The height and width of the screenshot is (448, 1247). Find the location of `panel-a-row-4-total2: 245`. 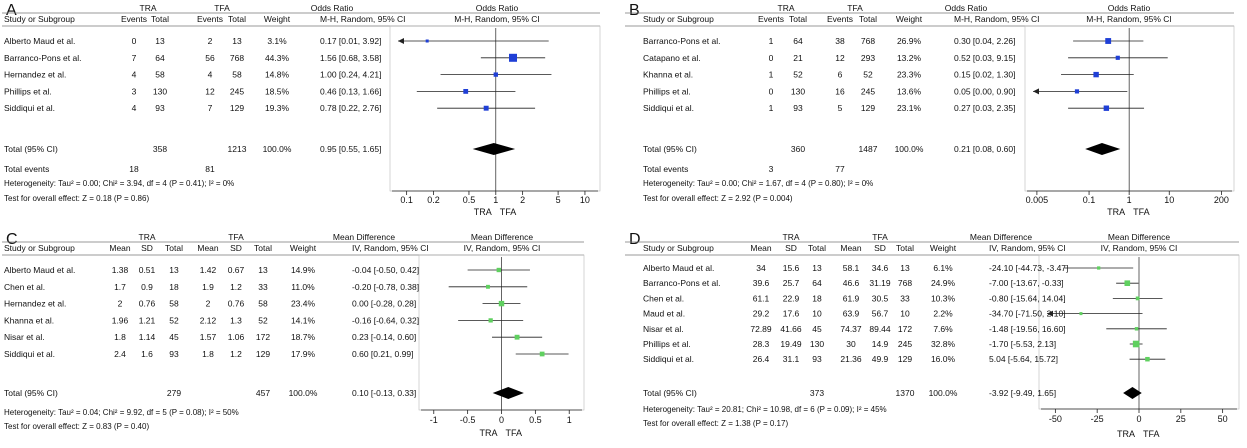

panel-a-row-4-total2: 245 is located at coordinates (237, 91).